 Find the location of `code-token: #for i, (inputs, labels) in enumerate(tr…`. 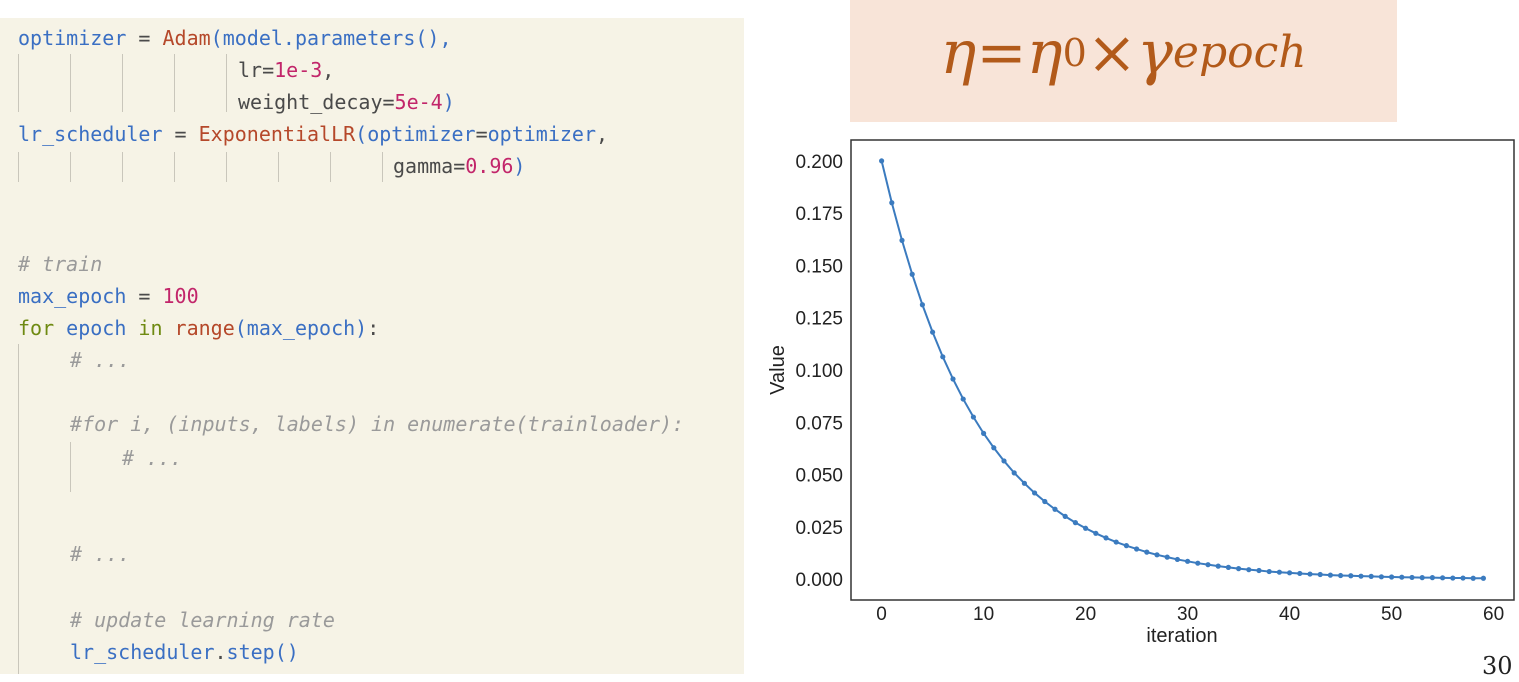

code-token: #for i, (inputs, labels) in enumerate(tr… is located at coordinates (377, 424).